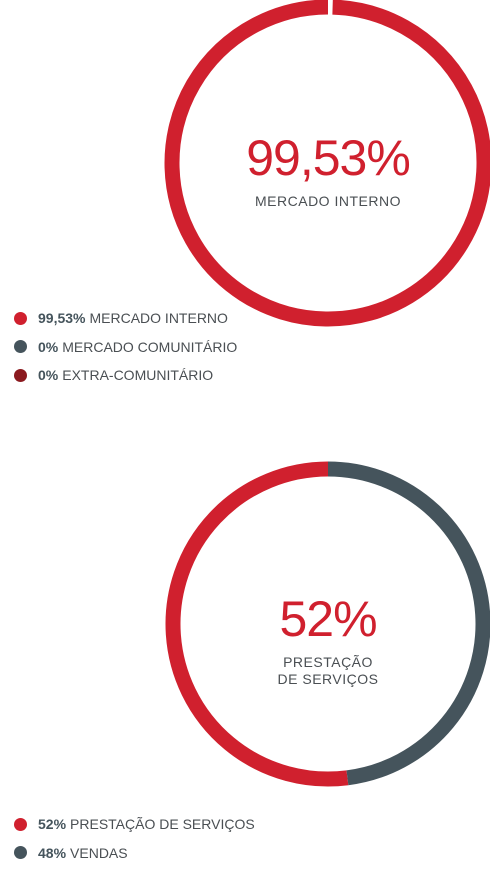 The height and width of the screenshot is (888, 490). Describe the element at coordinates (328, 158) in the screenshot. I see `center-value: 99,53%` at that location.